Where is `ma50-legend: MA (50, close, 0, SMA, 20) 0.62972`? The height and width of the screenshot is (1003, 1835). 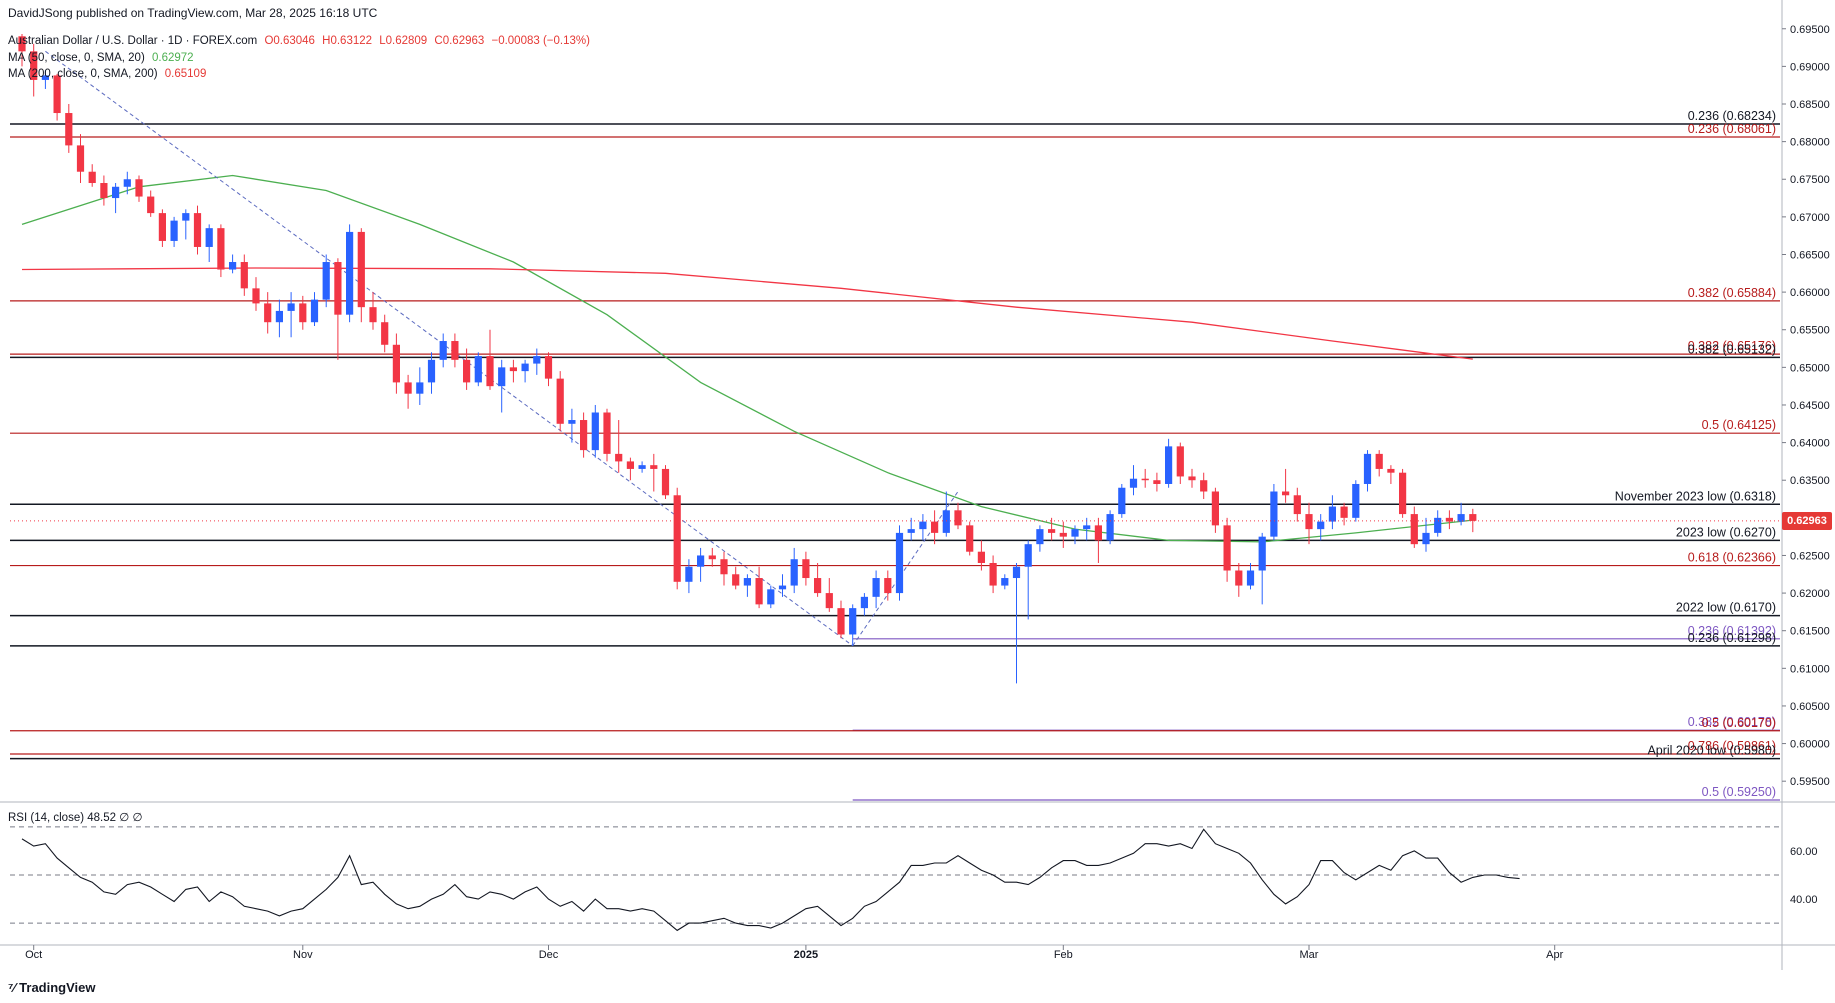 ma50-legend: MA (50, close, 0, SMA, 20) 0.62972 is located at coordinates (103, 58).